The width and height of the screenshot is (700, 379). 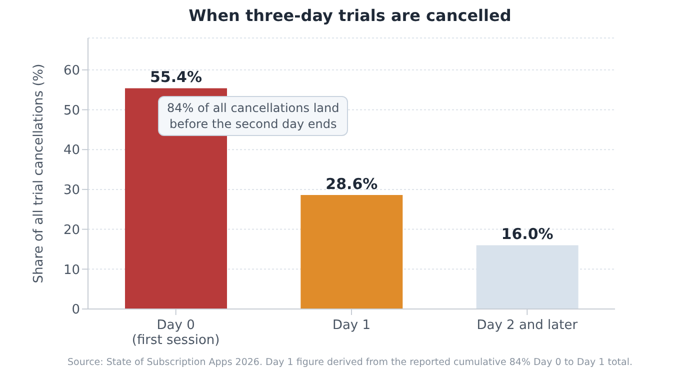 What do you see at coordinates (71, 150) in the screenshot?
I see `y-tick-label: 40` at bounding box center [71, 150].